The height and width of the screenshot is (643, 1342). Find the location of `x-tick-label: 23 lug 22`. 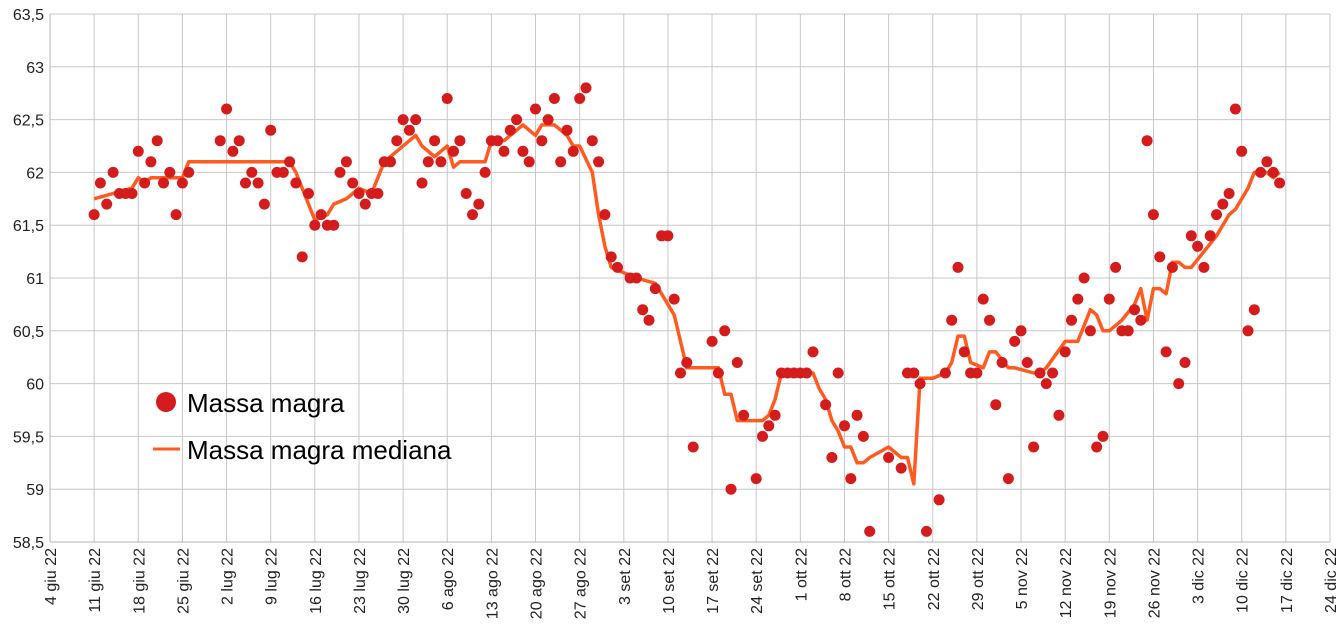

x-tick-label: 23 lug 22 is located at coordinates (360, 581).